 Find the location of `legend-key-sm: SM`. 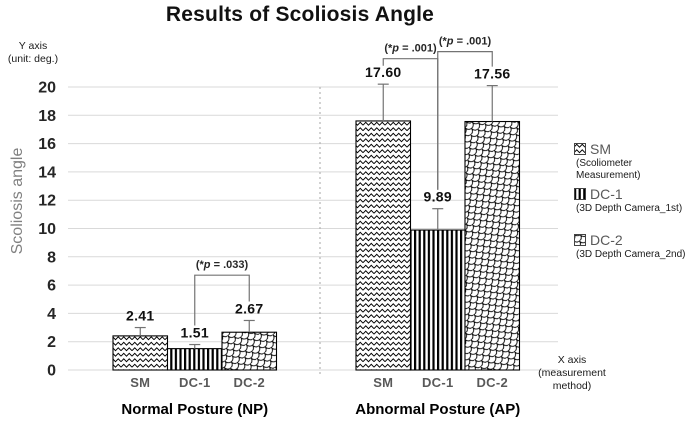

legend-key-sm: SM is located at coordinates (600, 149).